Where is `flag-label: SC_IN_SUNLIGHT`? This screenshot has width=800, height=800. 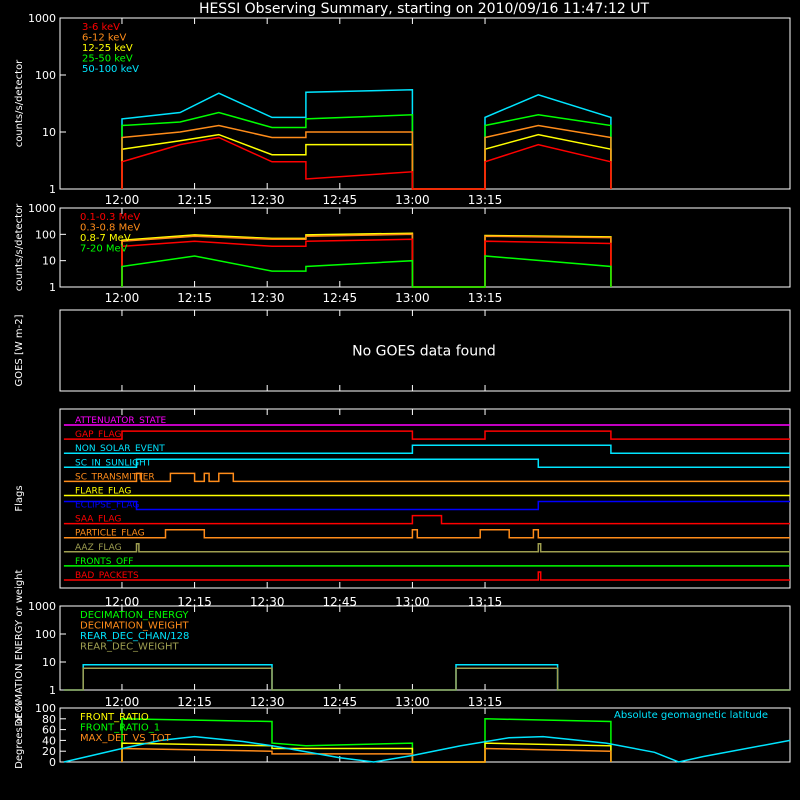 flag-label: SC_IN_SUNLIGHT is located at coordinates (113, 463).